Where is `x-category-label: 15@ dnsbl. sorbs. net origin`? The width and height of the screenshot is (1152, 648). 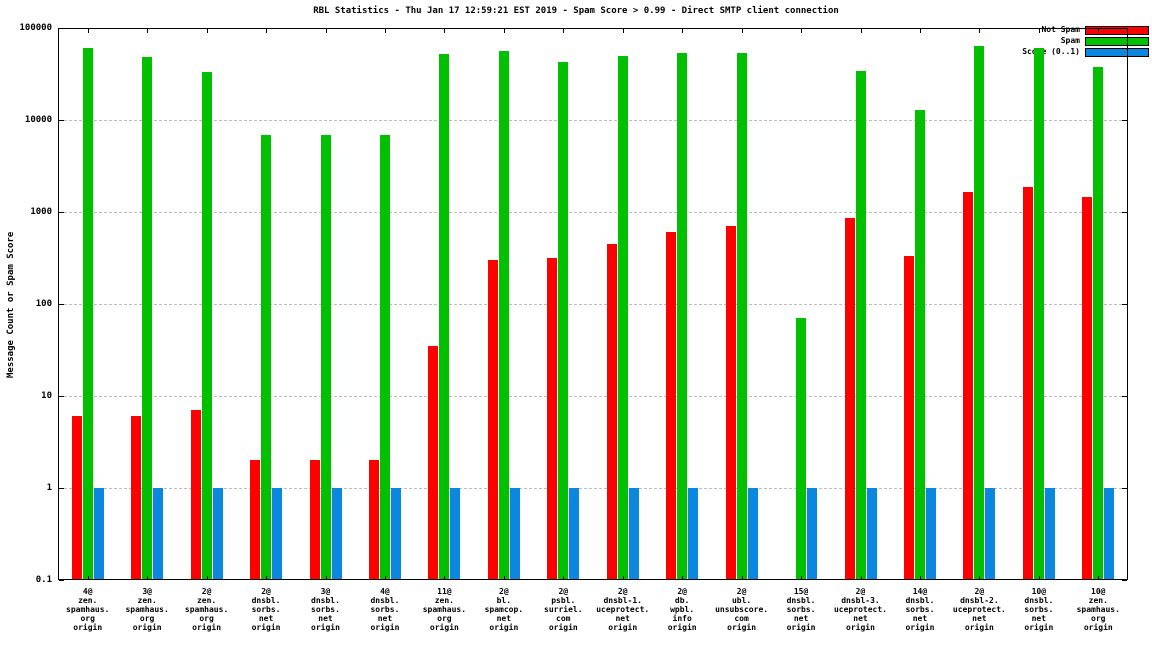
x-category-label: 15@ dnsbl. sorbs. net origin is located at coordinates (801, 609).